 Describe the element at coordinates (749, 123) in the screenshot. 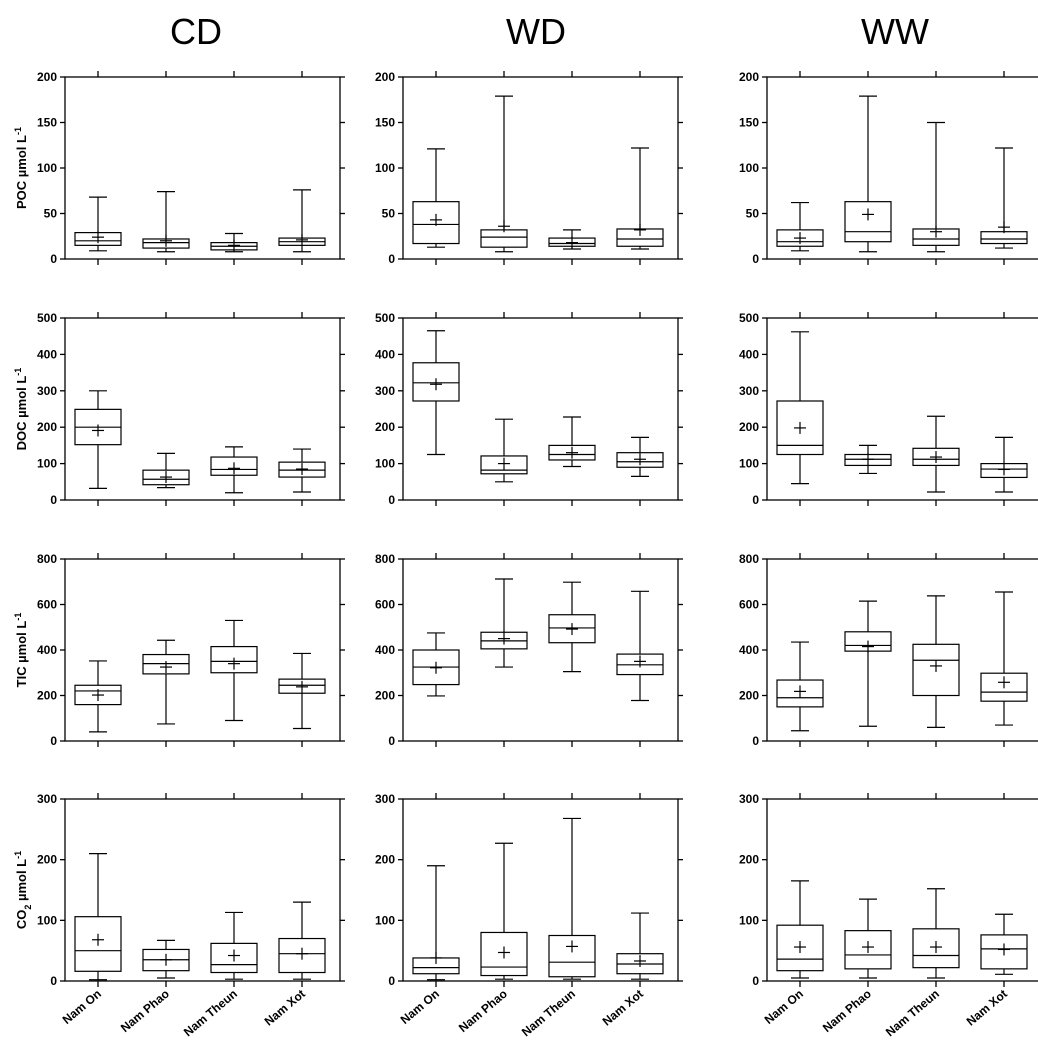

I see `y-tick-label: 150` at that location.